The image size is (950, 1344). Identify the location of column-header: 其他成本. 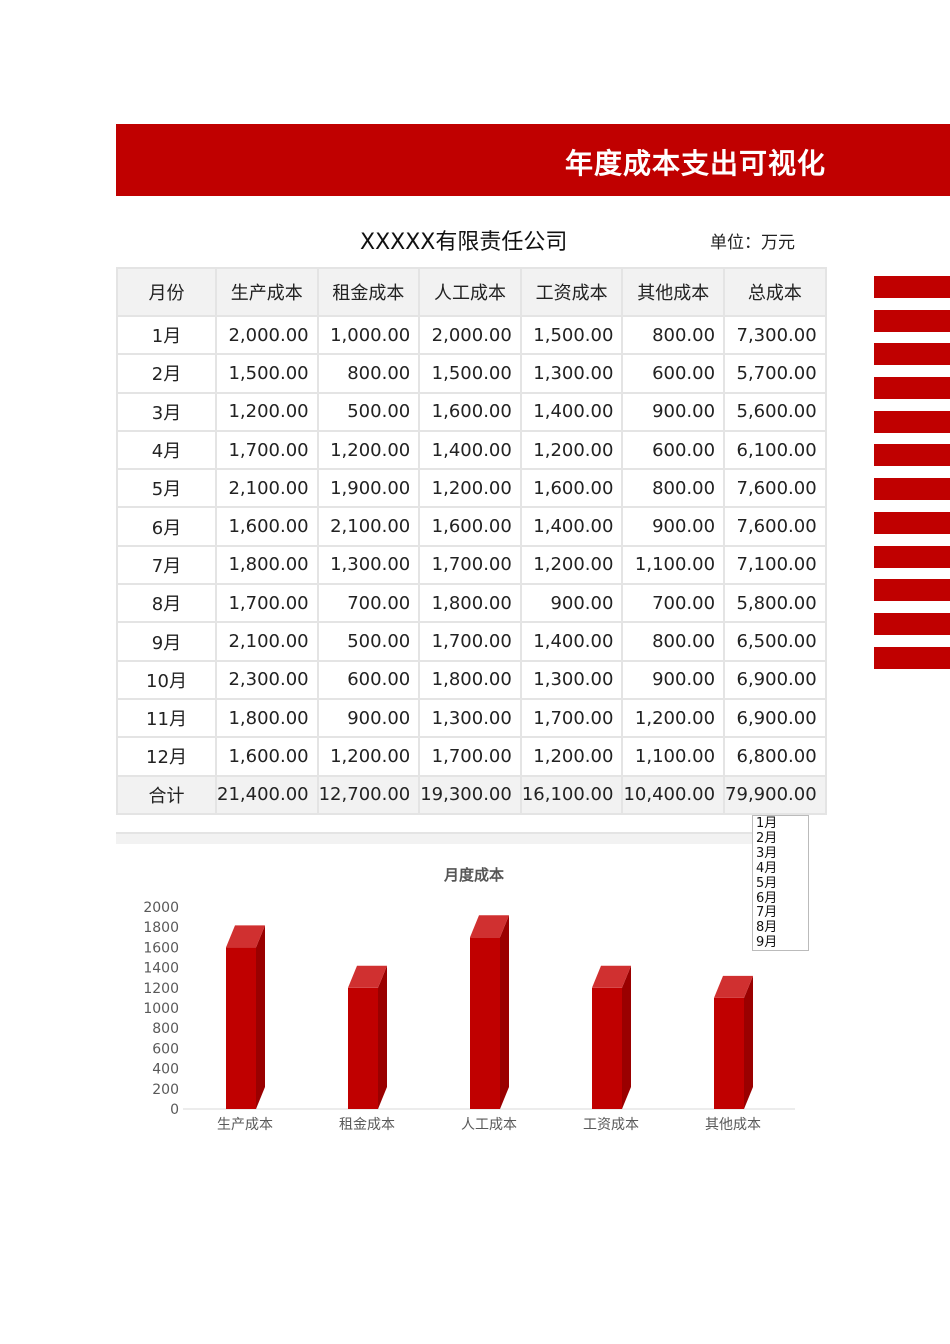
(673, 292).